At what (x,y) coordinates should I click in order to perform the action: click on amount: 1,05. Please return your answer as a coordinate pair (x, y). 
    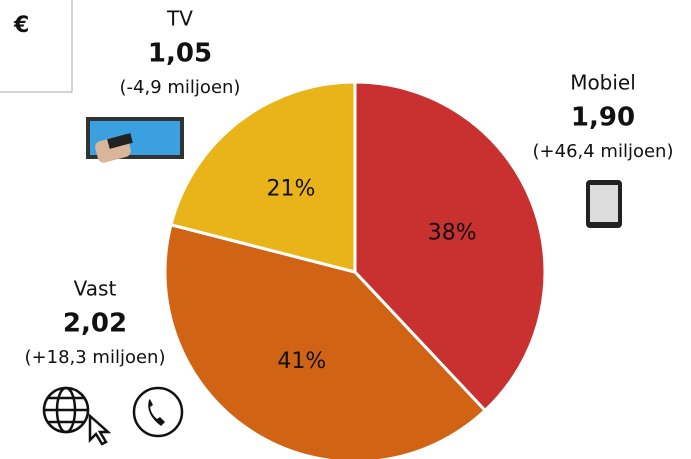
    Looking at the image, I should click on (180, 54).